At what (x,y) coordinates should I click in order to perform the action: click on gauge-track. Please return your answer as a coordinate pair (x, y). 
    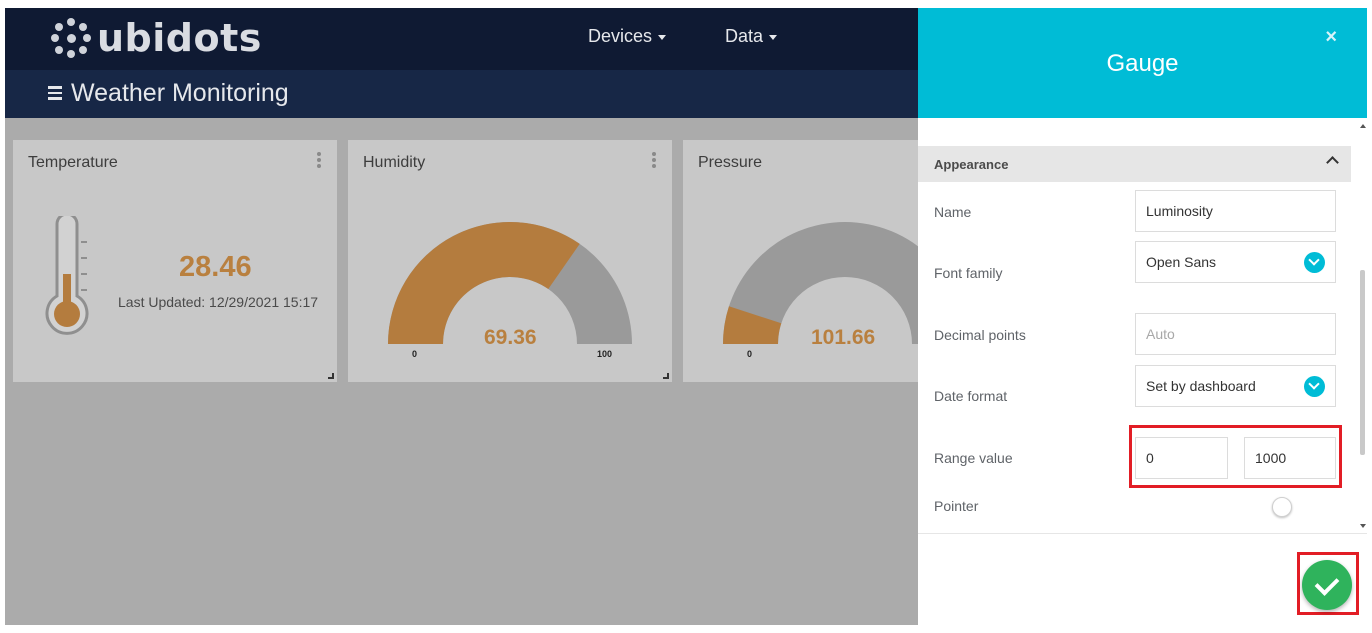
    Looking at the image, I should click on (845, 283).